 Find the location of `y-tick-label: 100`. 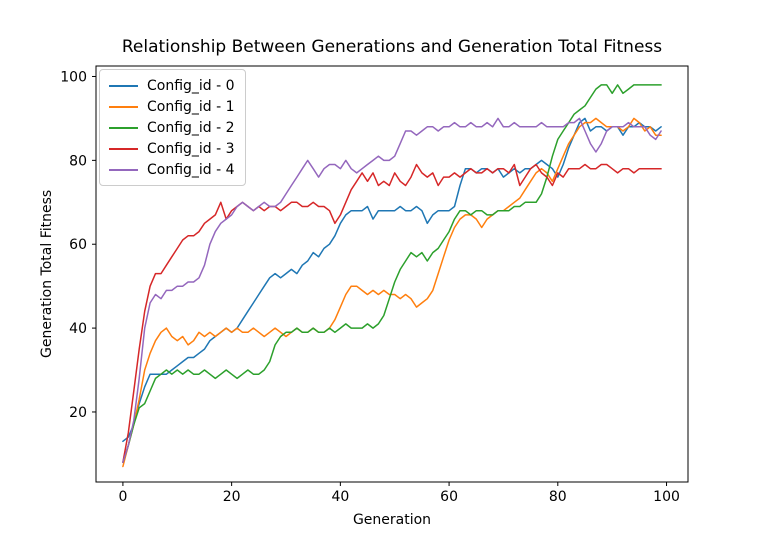

y-tick-label: 100 is located at coordinates (73, 77).